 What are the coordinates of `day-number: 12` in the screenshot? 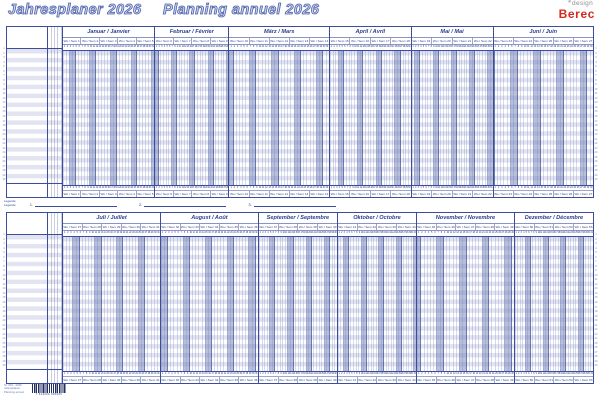 It's located at (97, 46).